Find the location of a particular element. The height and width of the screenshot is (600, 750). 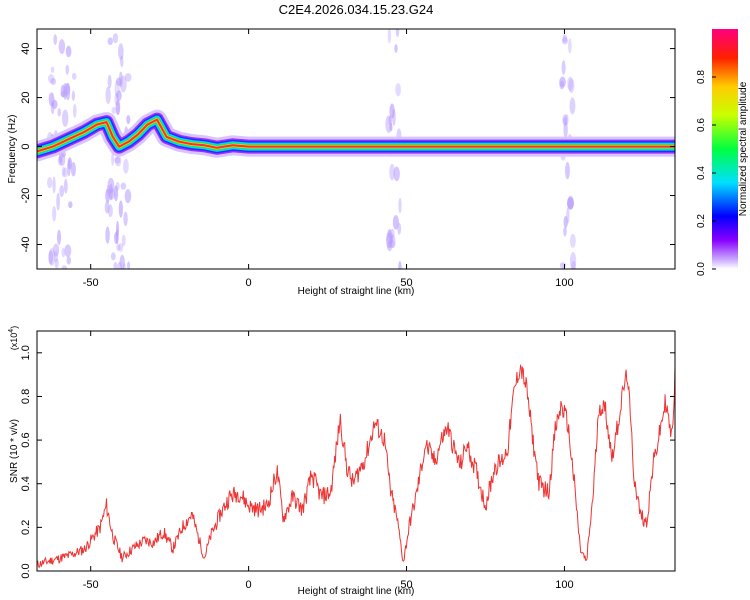

figure-title: C2E4.2026.034.15.23.G24 is located at coordinates (356, 9).